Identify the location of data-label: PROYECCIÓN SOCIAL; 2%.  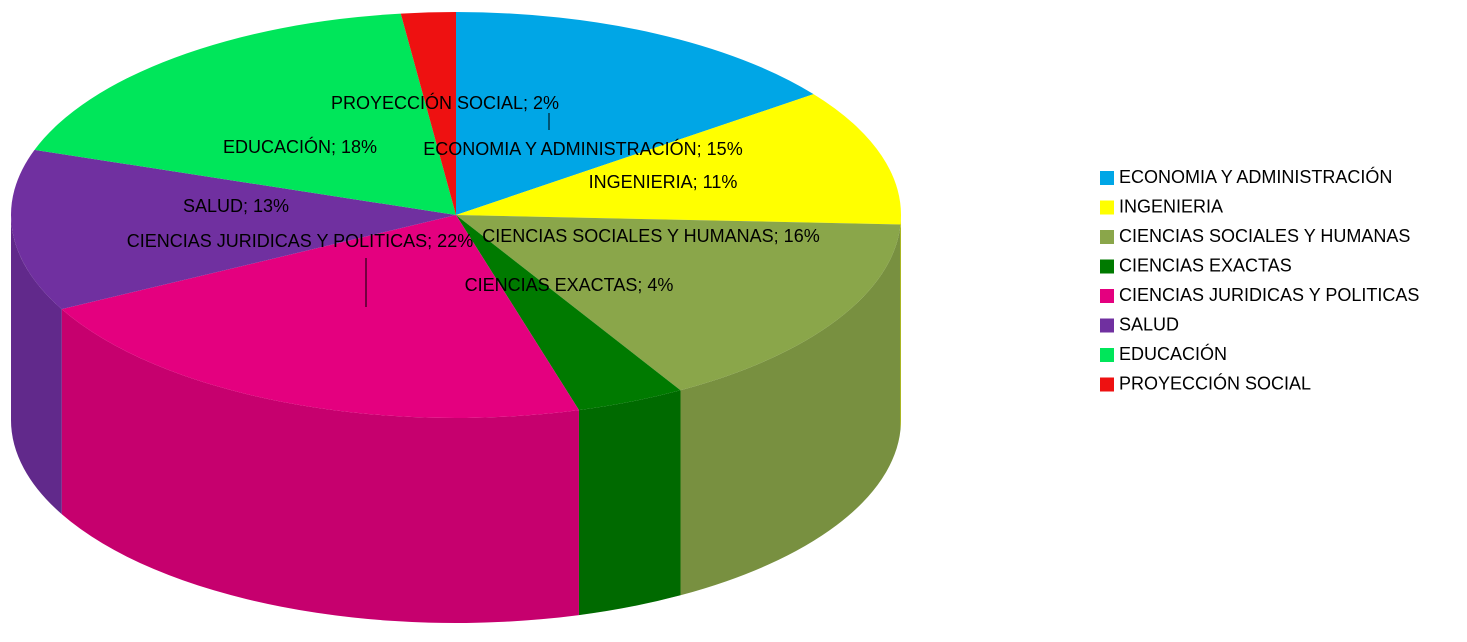
(445, 102).